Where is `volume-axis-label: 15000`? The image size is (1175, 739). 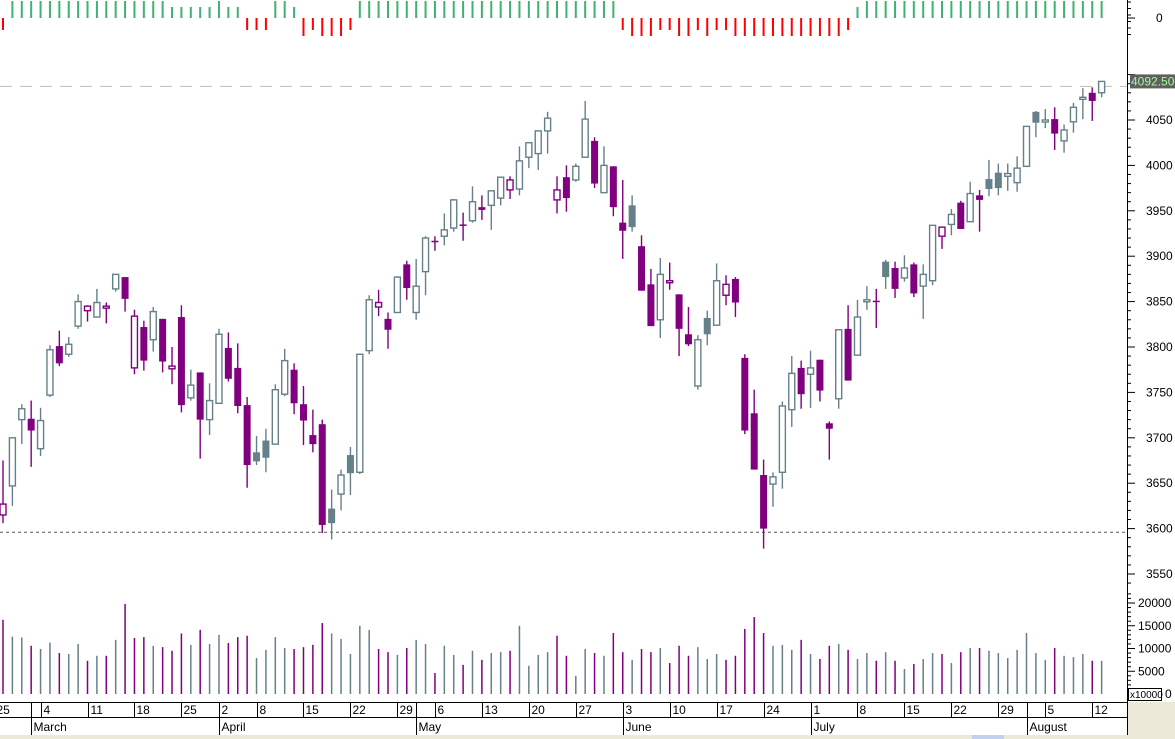
volume-axis-label: 15000 is located at coordinates (1155, 626).